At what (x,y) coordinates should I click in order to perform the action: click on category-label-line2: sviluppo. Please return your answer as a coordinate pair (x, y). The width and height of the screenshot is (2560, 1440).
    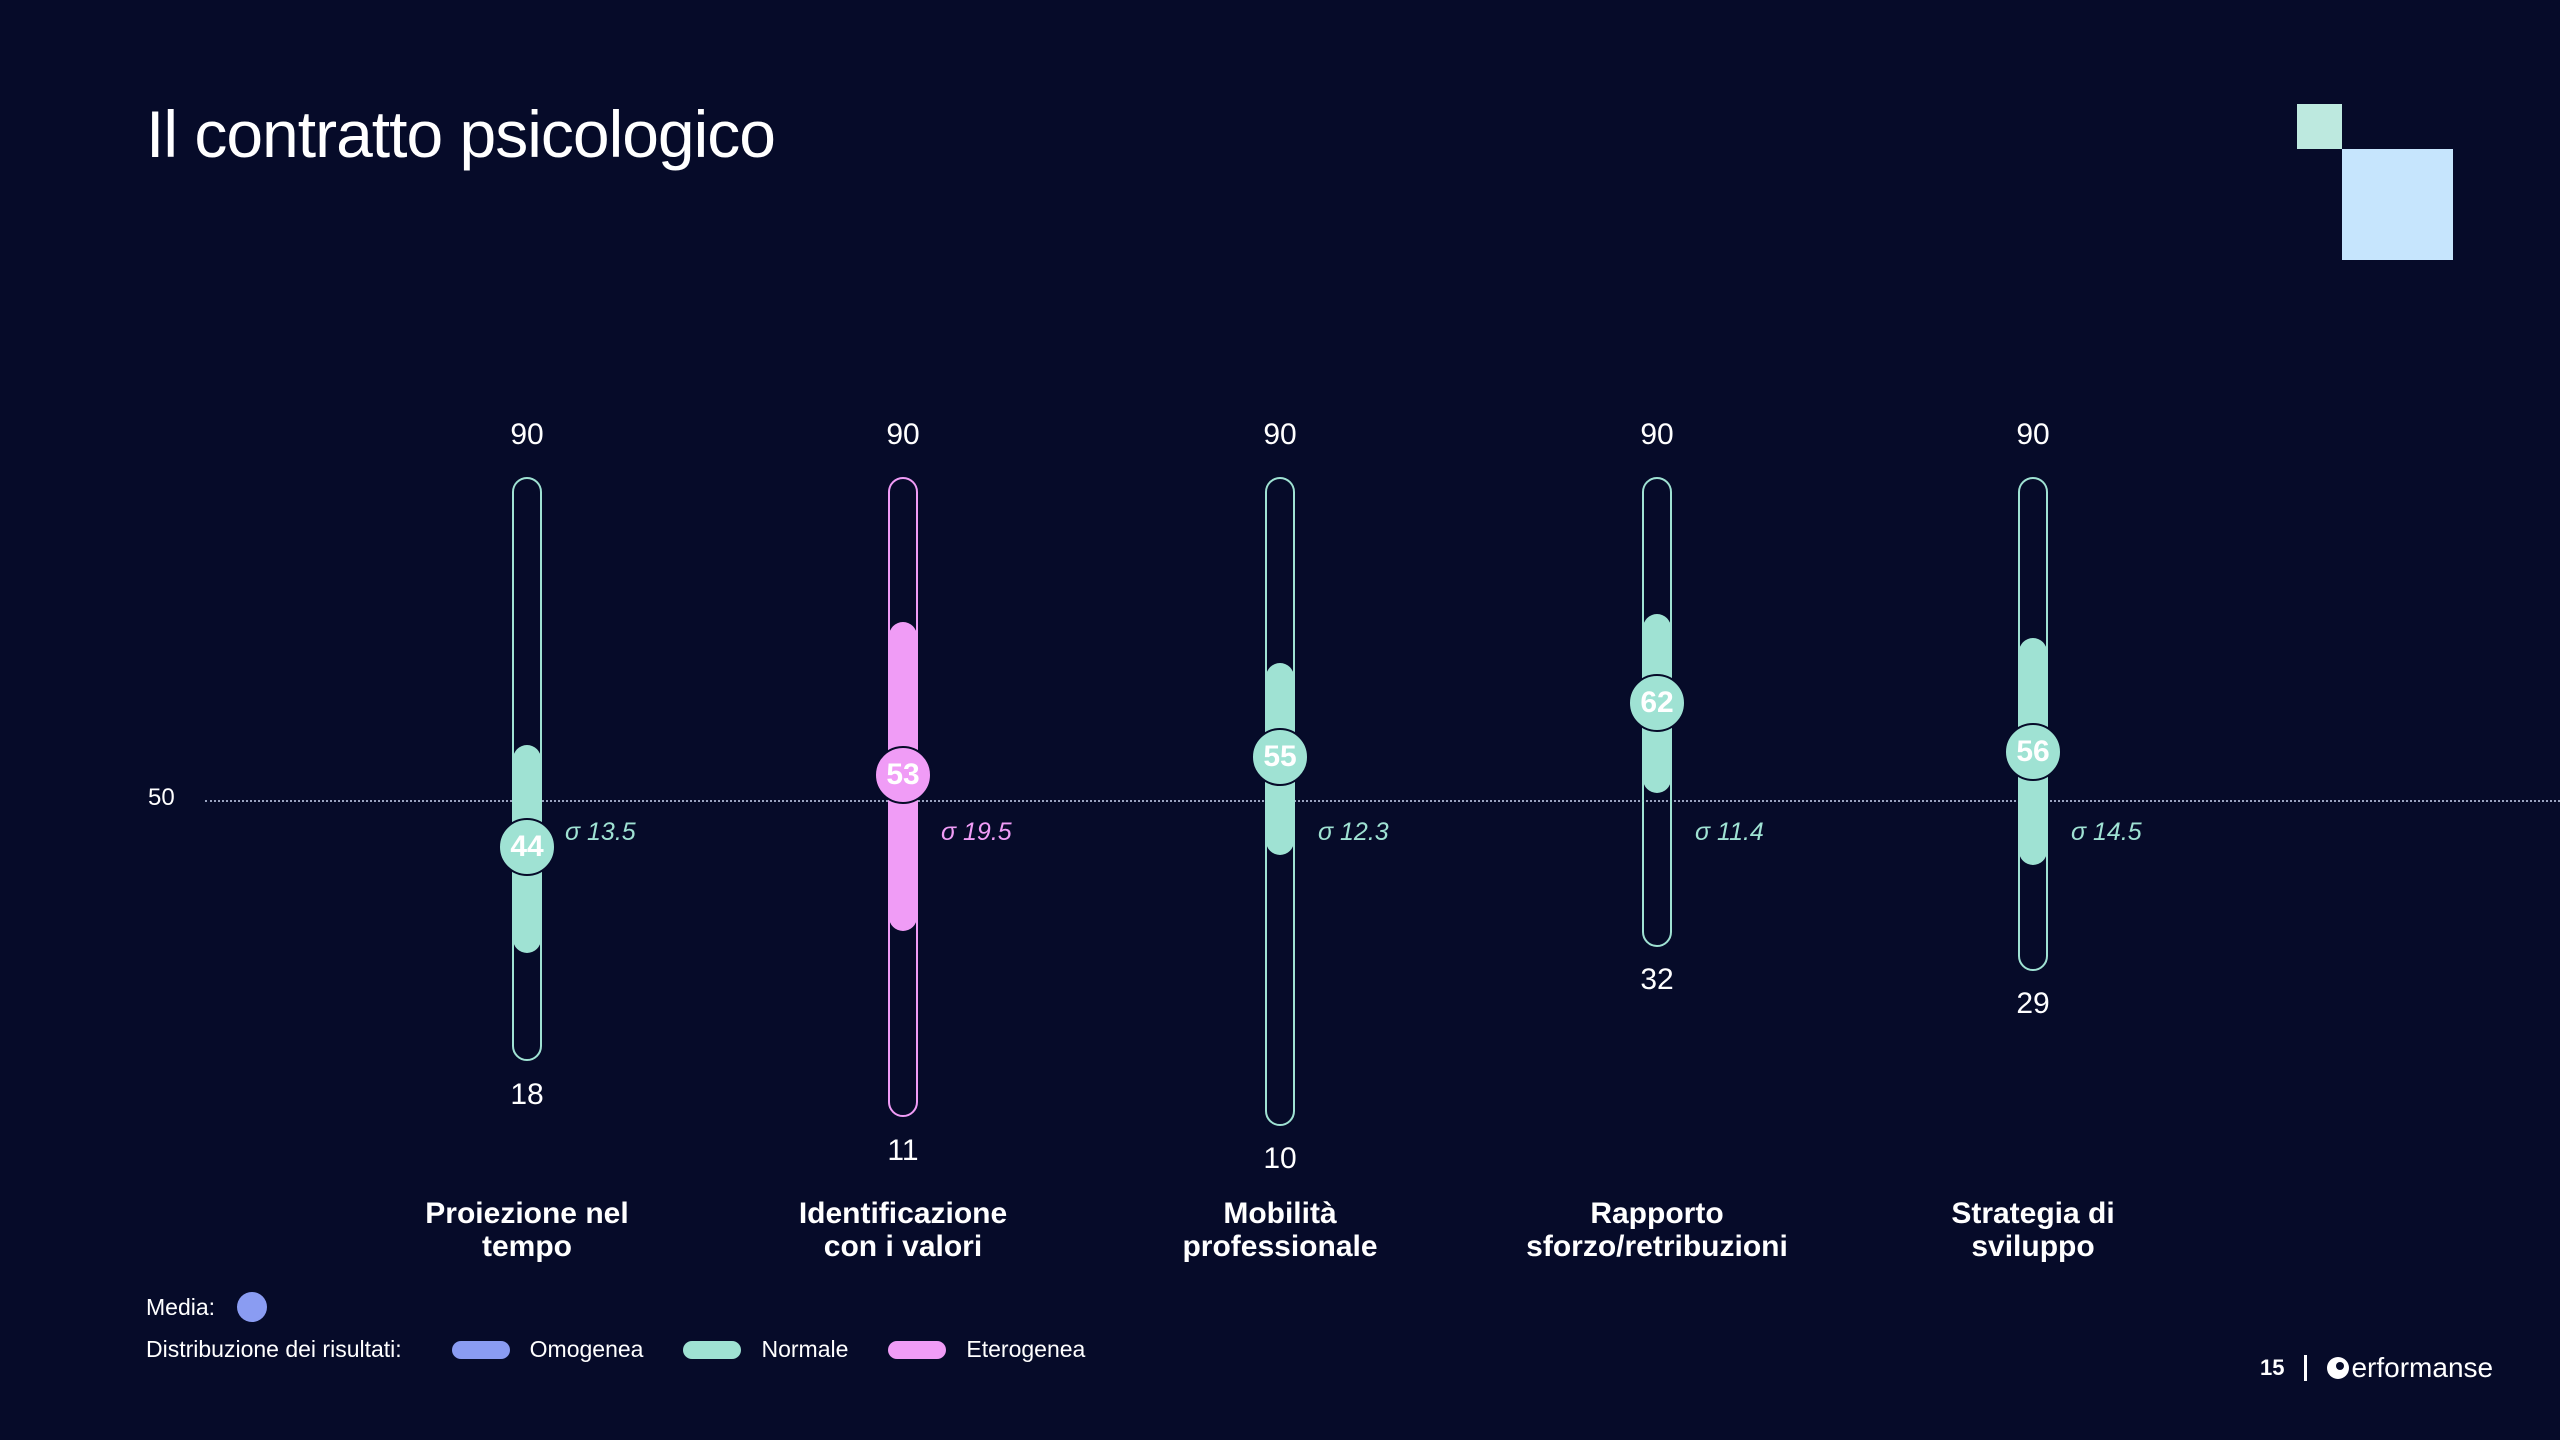
    Looking at the image, I should click on (2033, 1246).